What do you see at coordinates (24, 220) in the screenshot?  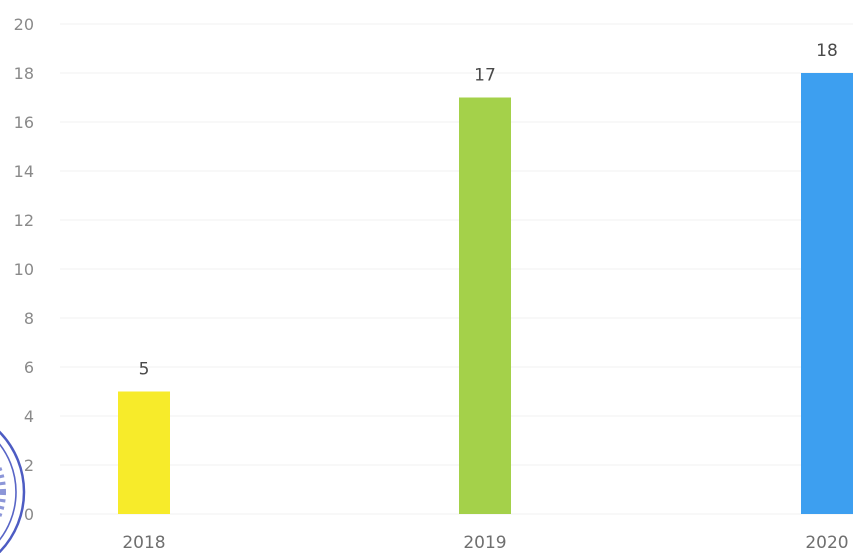 I see `y-tick-label: 12` at bounding box center [24, 220].